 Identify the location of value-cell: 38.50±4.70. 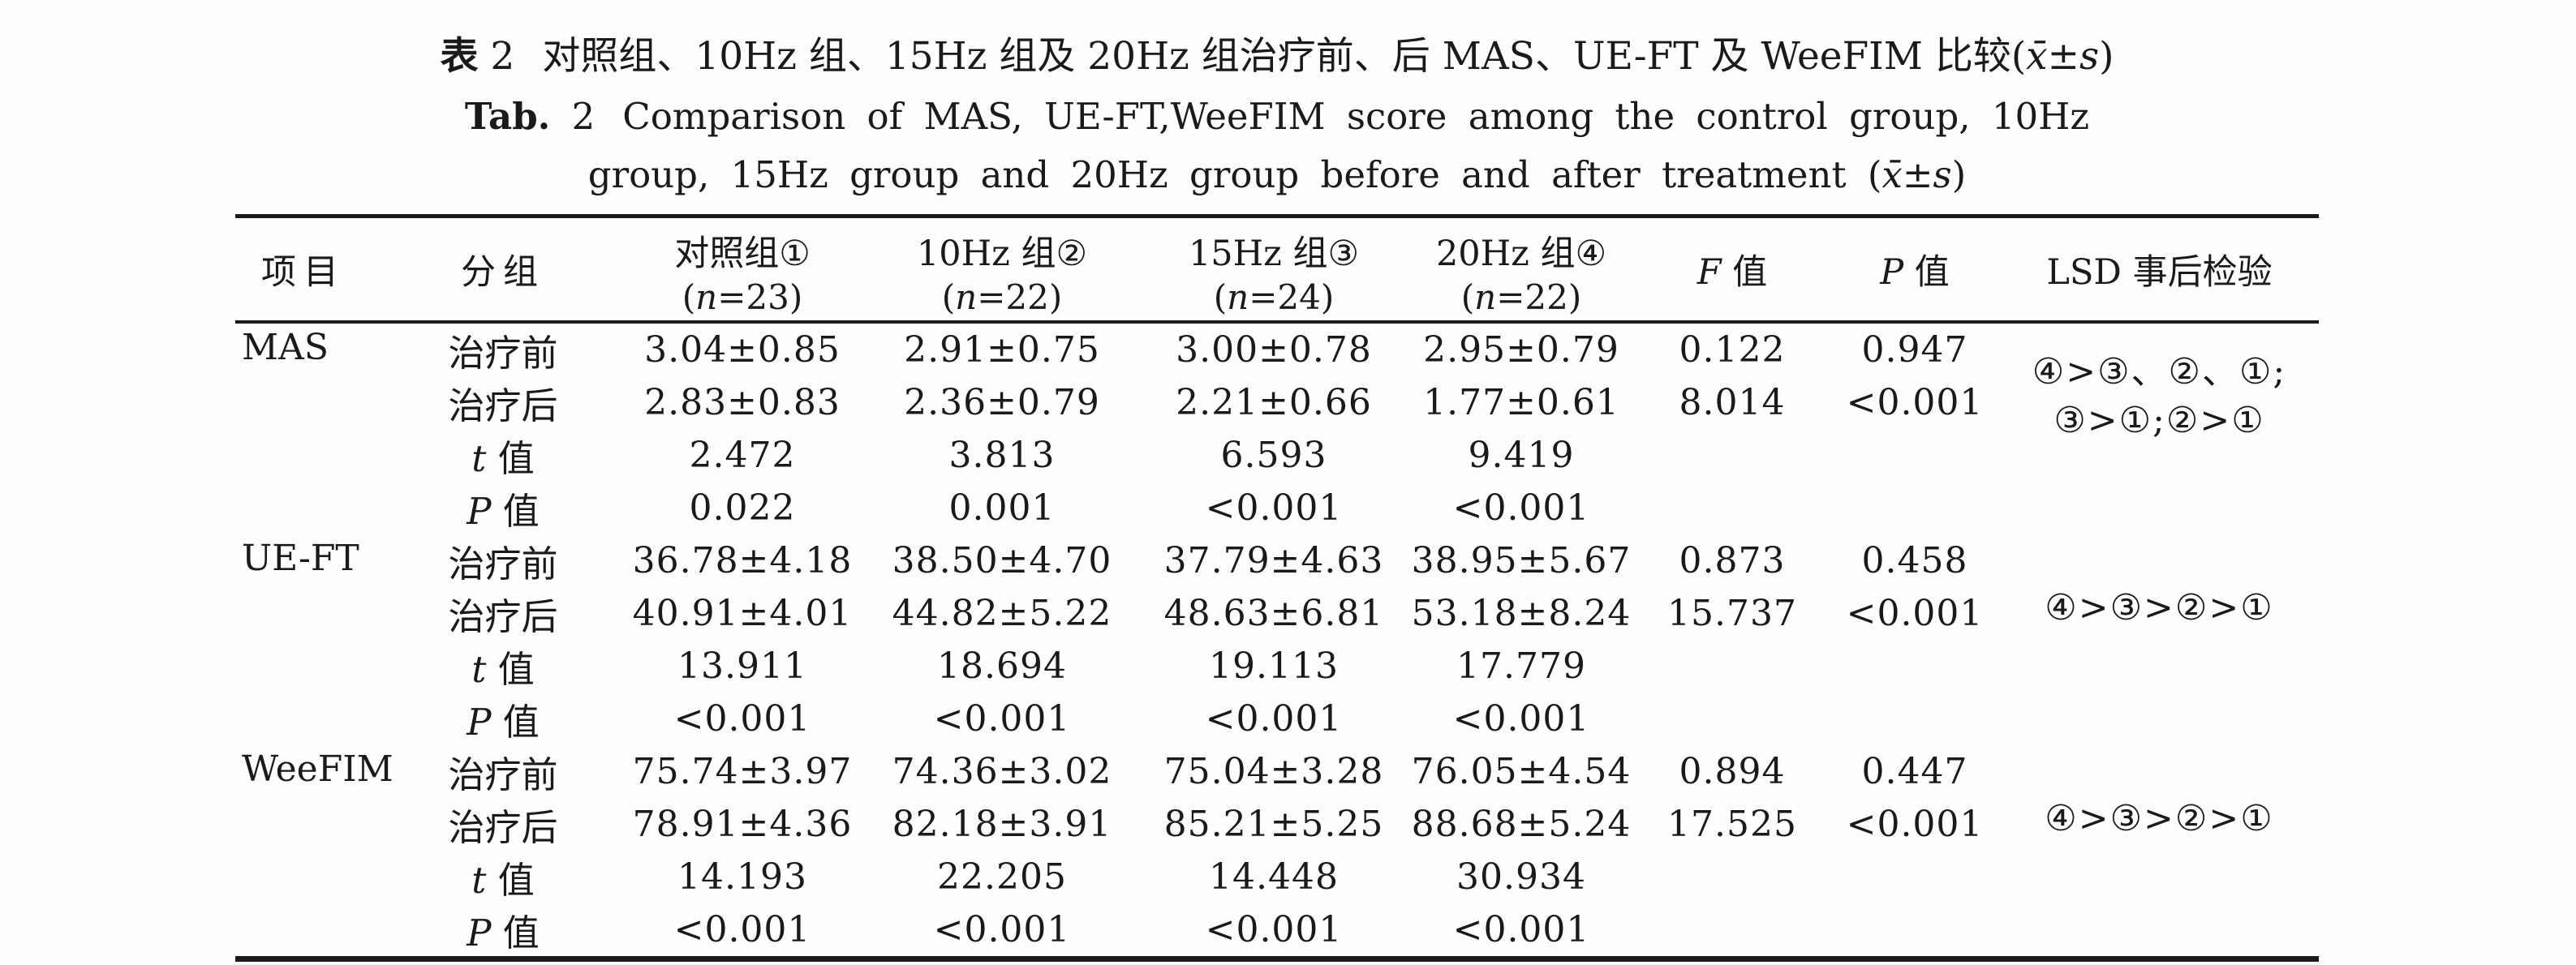
(1002, 560).